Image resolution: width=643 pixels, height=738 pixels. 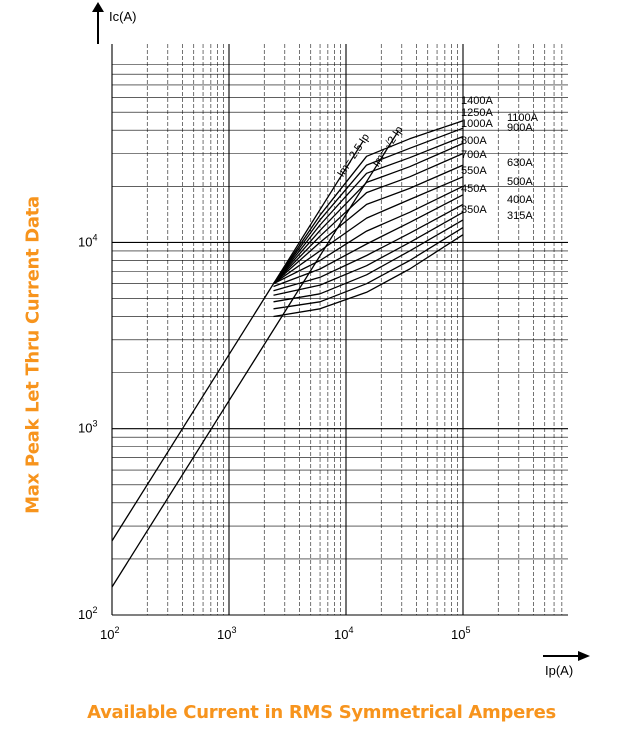 What do you see at coordinates (116, 630) in the screenshot?
I see `x-tick-exponent: 2` at bounding box center [116, 630].